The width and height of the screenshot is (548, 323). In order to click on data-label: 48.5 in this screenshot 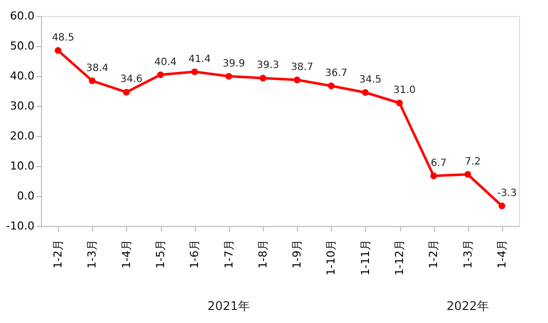, I will do `click(63, 38)`.